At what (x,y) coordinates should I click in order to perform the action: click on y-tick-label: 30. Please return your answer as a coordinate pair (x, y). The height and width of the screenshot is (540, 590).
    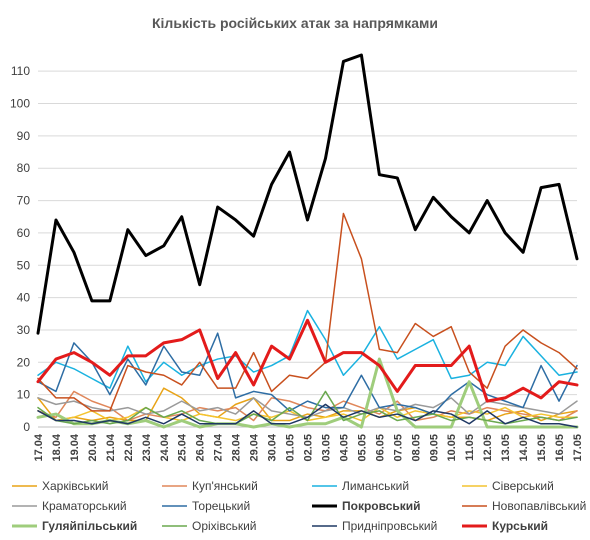
    Looking at the image, I should click on (24, 330).